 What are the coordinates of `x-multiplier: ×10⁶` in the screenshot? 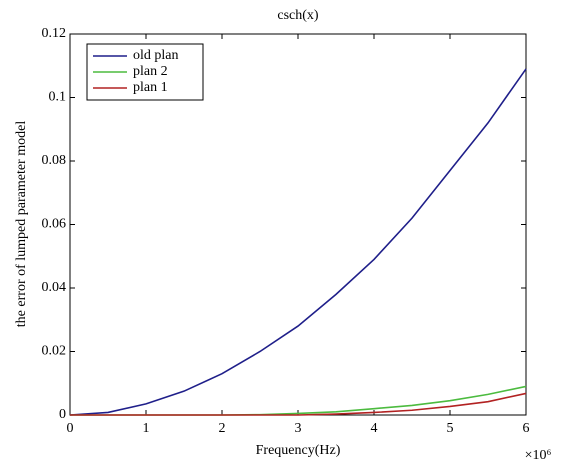 It's located at (538, 455).